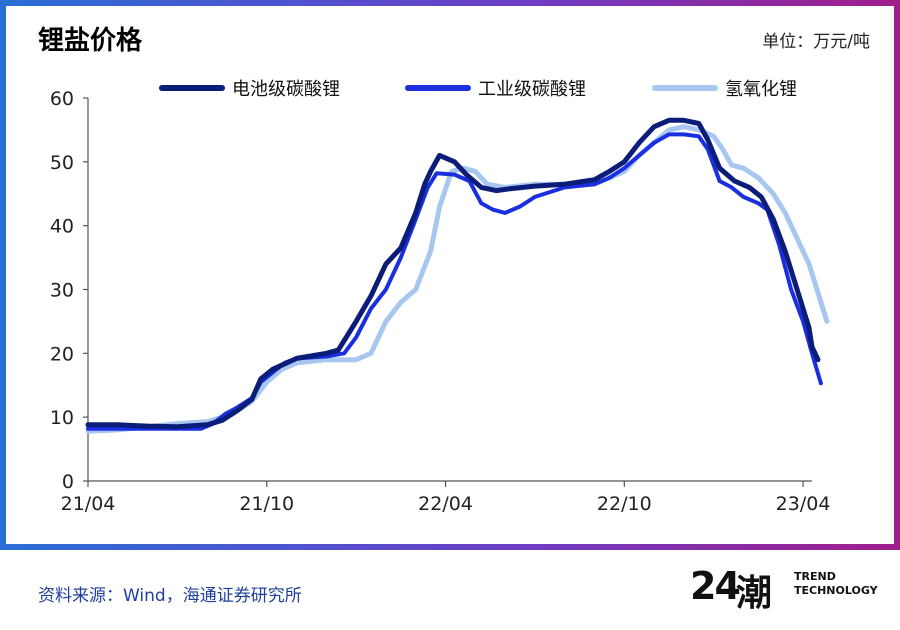 The width and height of the screenshot is (900, 630). Describe the element at coordinates (62, 354) in the screenshot. I see `y-tick-label: 20` at that location.